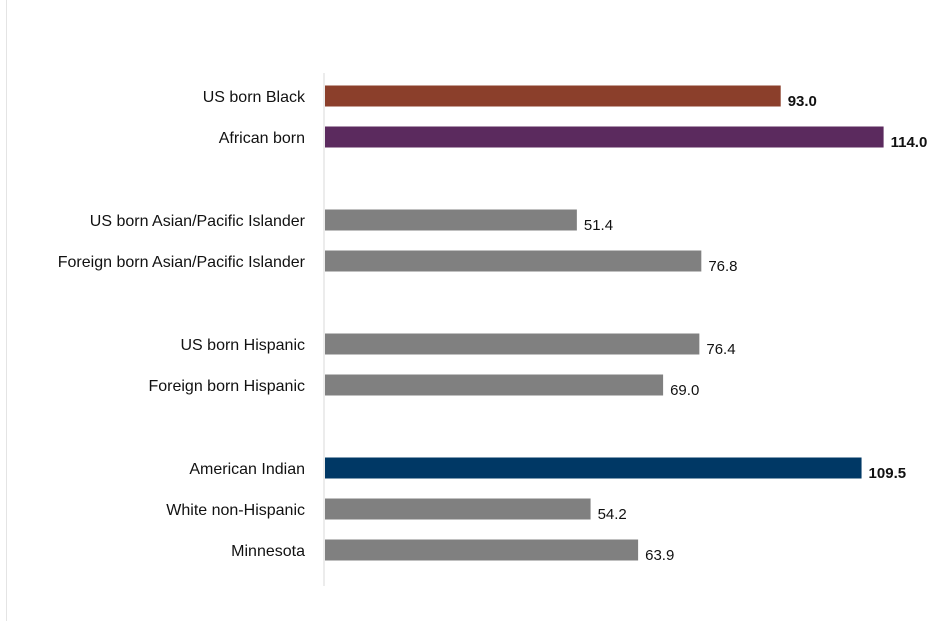  What do you see at coordinates (888, 473) in the screenshot?
I see `value-label: 109.5` at bounding box center [888, 473].